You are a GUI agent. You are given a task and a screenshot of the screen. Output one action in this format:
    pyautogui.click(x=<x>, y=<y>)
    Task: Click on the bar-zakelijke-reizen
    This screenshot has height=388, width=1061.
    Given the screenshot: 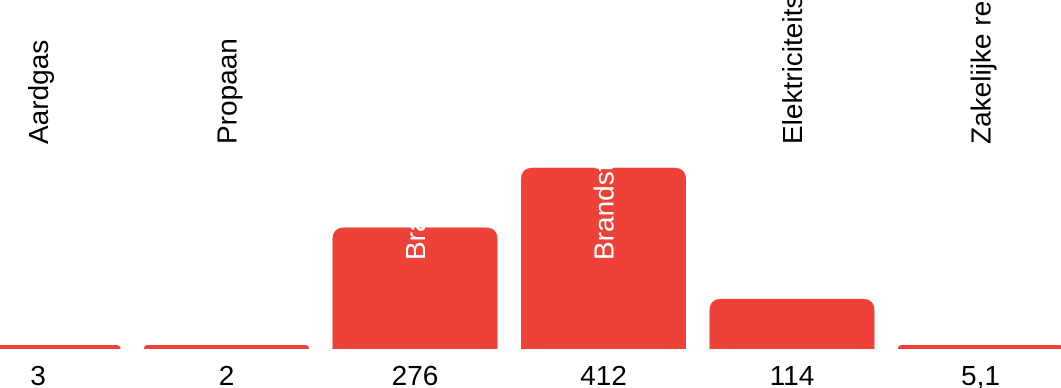 What is the action you would take?
    pyautogui.click(x=979, y=347)
    